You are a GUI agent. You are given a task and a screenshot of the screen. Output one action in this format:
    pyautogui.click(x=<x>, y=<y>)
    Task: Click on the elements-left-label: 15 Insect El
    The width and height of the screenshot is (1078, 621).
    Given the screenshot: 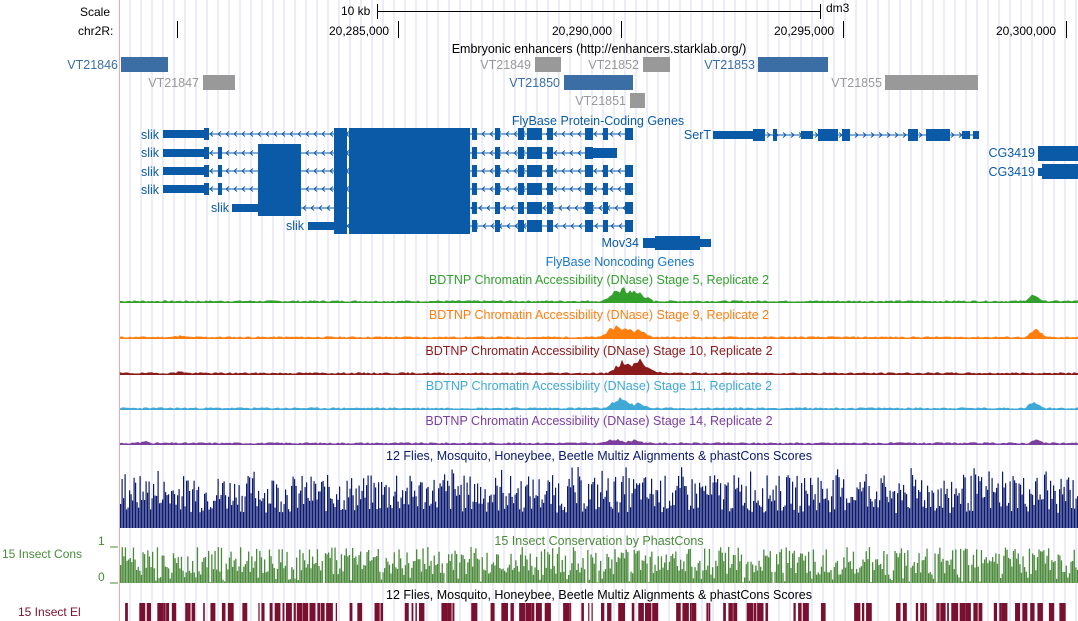 What is the action you would take?
    pyautogui.click(x=49, y=612)
    